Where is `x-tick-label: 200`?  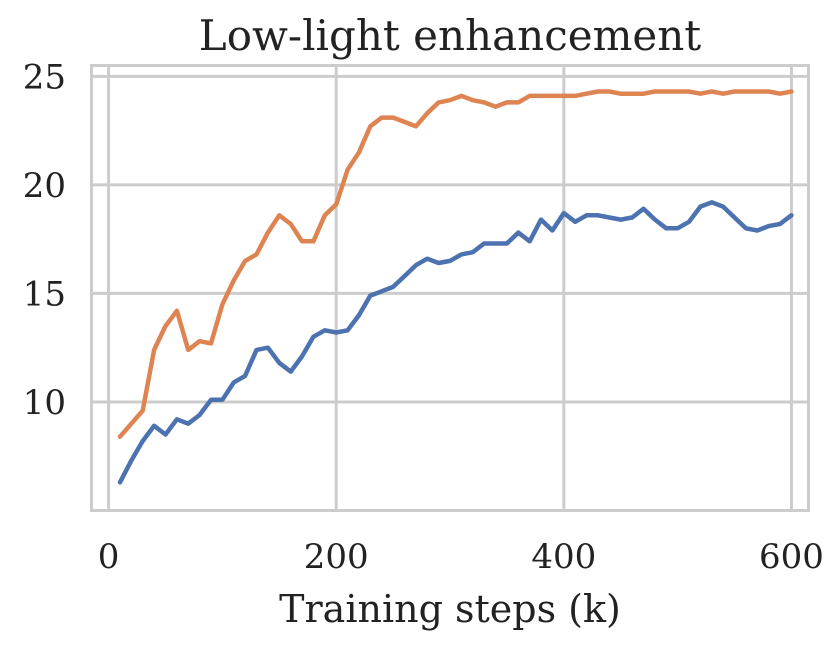
x-tick-label: 200 is located at coordinates (336, 557).